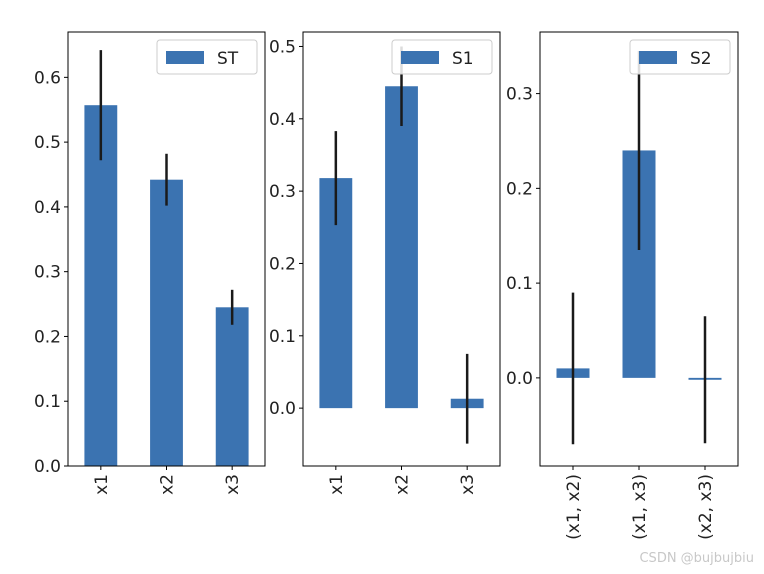 This screenshot has width=764, height=574. I want to click on legend-label: S2, so click(701, 59).